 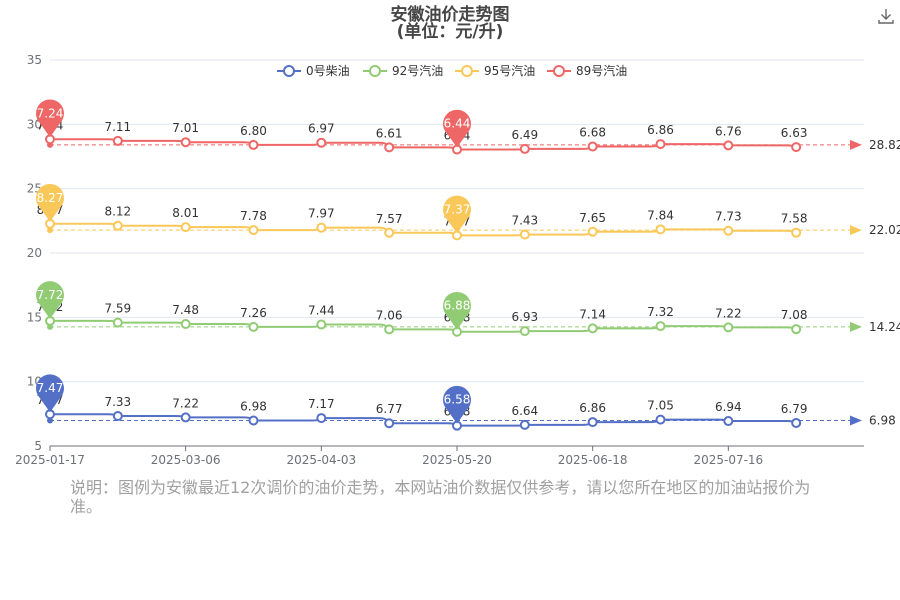 I want to click on data-label: 6.86, so click(x=660, y=130).